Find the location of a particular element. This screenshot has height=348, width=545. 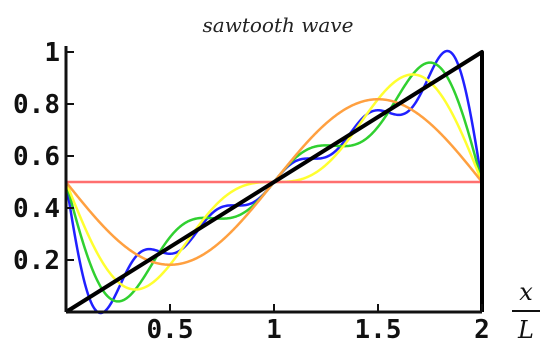

x-tick-label: 2 is located at coordinates (482, 330).